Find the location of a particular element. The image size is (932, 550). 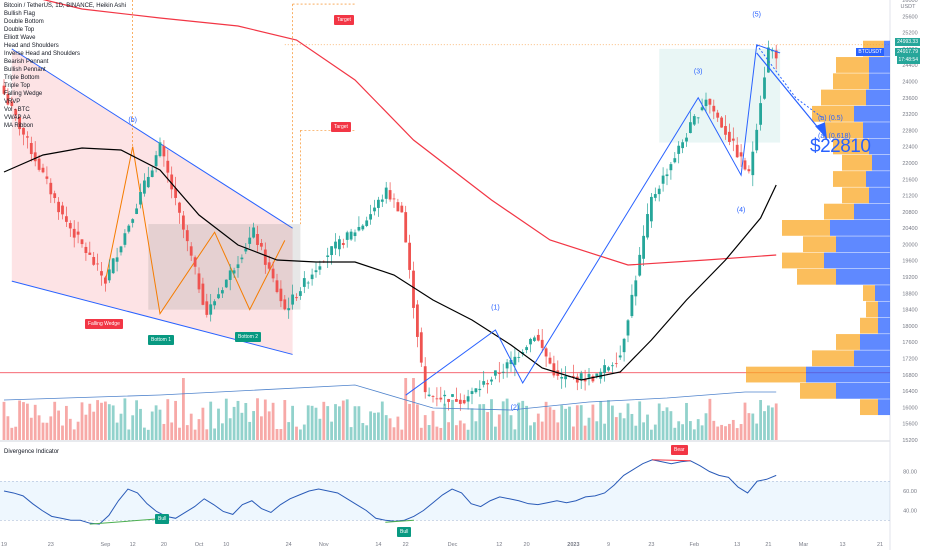

legend-item: Head and Shoulders is located at coordinates (31, 46).